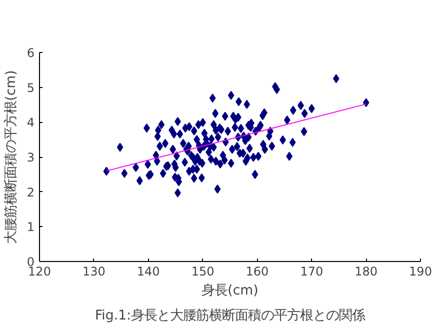 This screenshot has height=328, width=446. What do you see at coordinates (366, 271) in the screenshot?
I see `x-tick-label: 180` at bounding box center [366, 271].